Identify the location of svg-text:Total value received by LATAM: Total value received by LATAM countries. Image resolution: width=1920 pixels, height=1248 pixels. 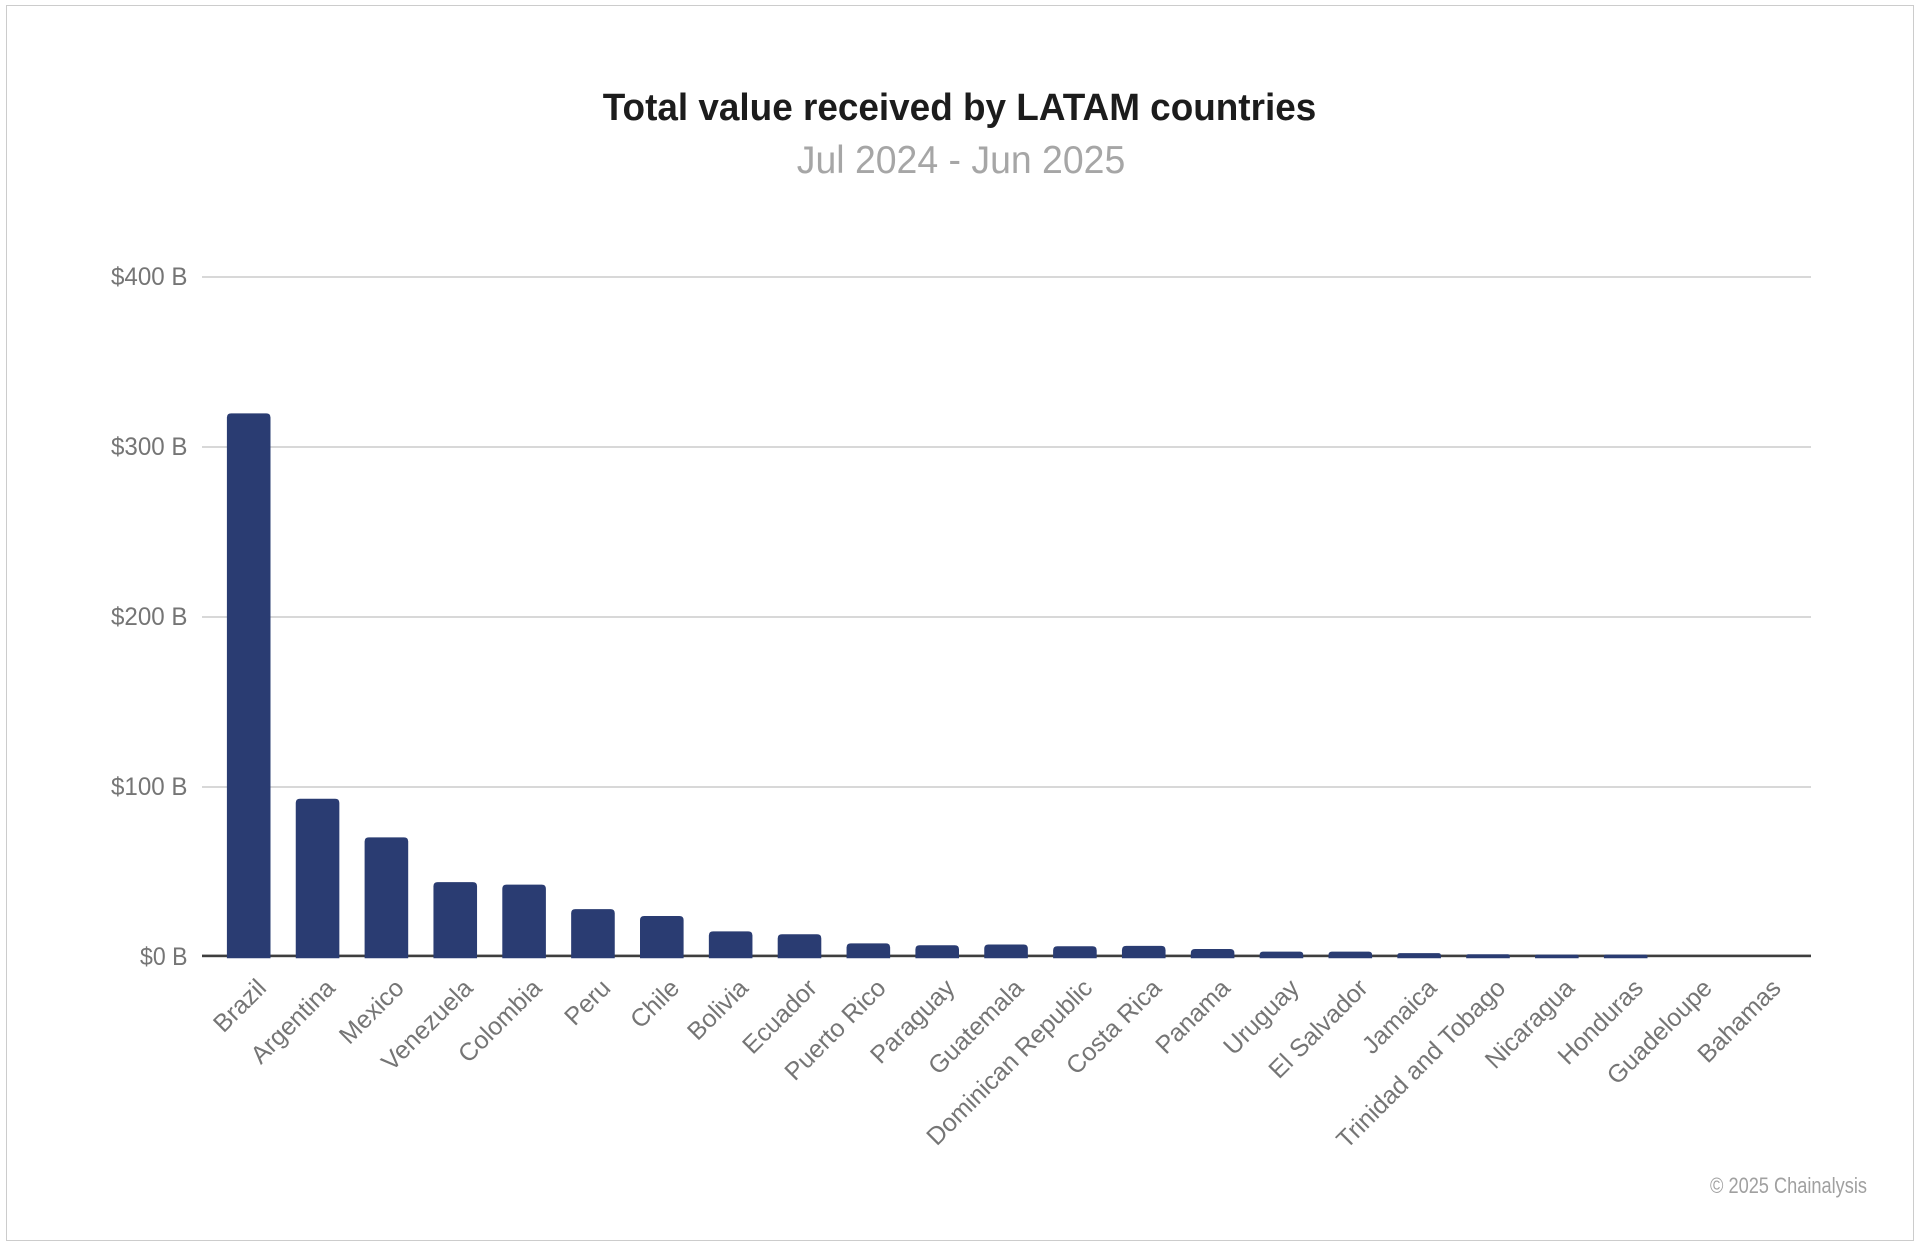
(960, 108).